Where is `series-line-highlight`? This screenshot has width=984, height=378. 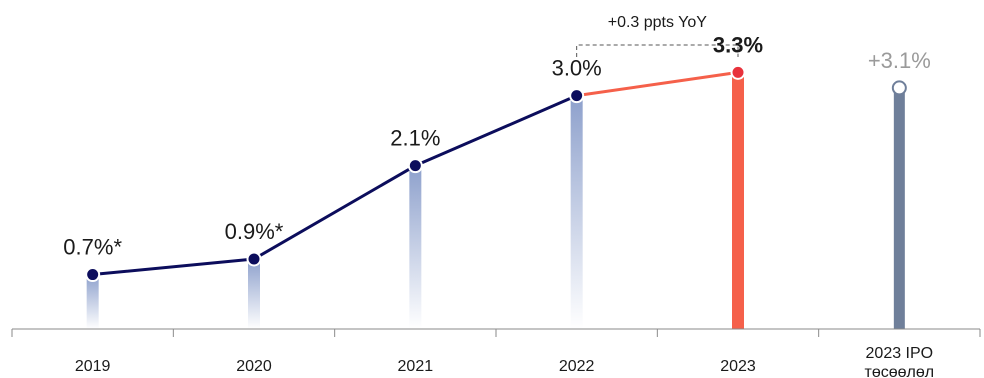
series-line-highlight is located at coordinates (657, 84).